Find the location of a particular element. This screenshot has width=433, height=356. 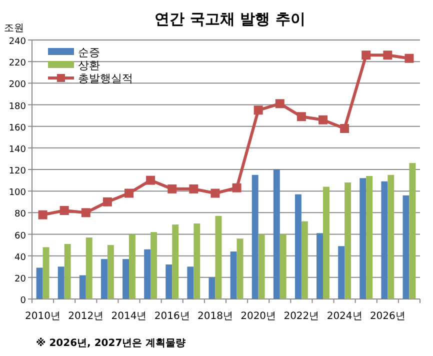

y-tick-label: 140 is located at coordinates (17, 149).